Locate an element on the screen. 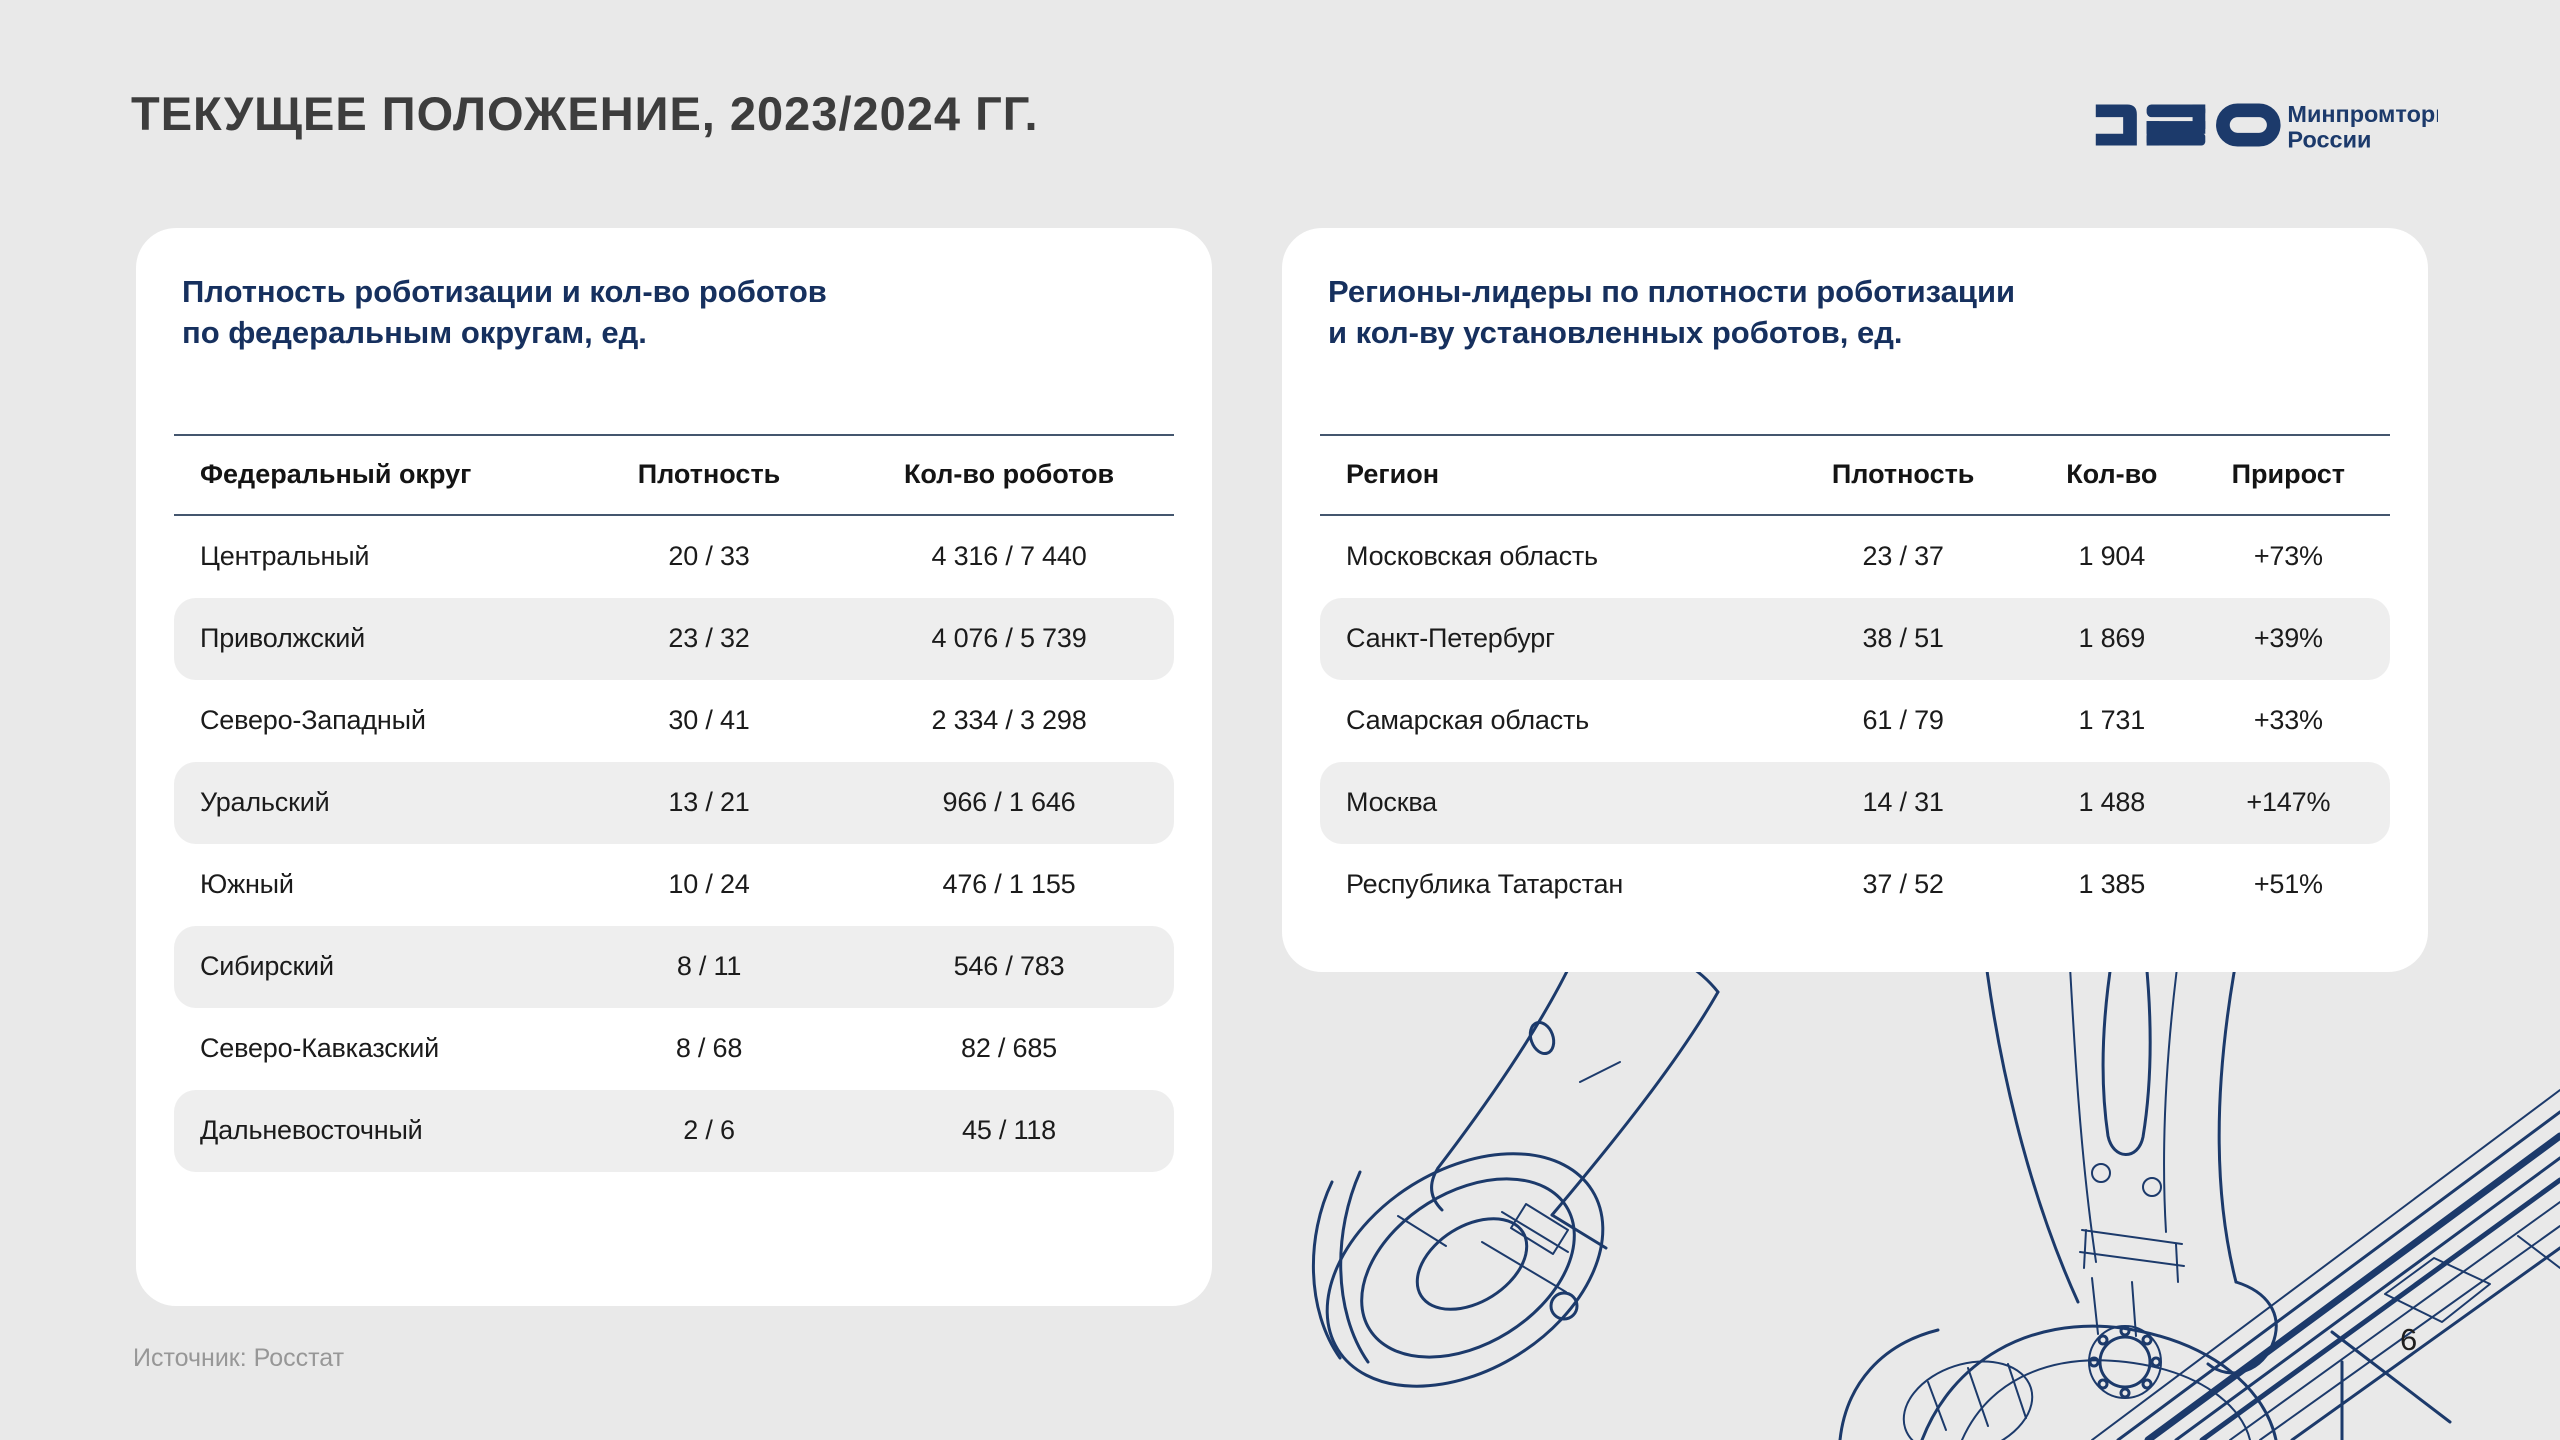 Image resolution: width=2560 pixels, height=1440 pixels. card-title-line1: Плотность роботизации и кол-во роботов is located at coordinates (504, 291).